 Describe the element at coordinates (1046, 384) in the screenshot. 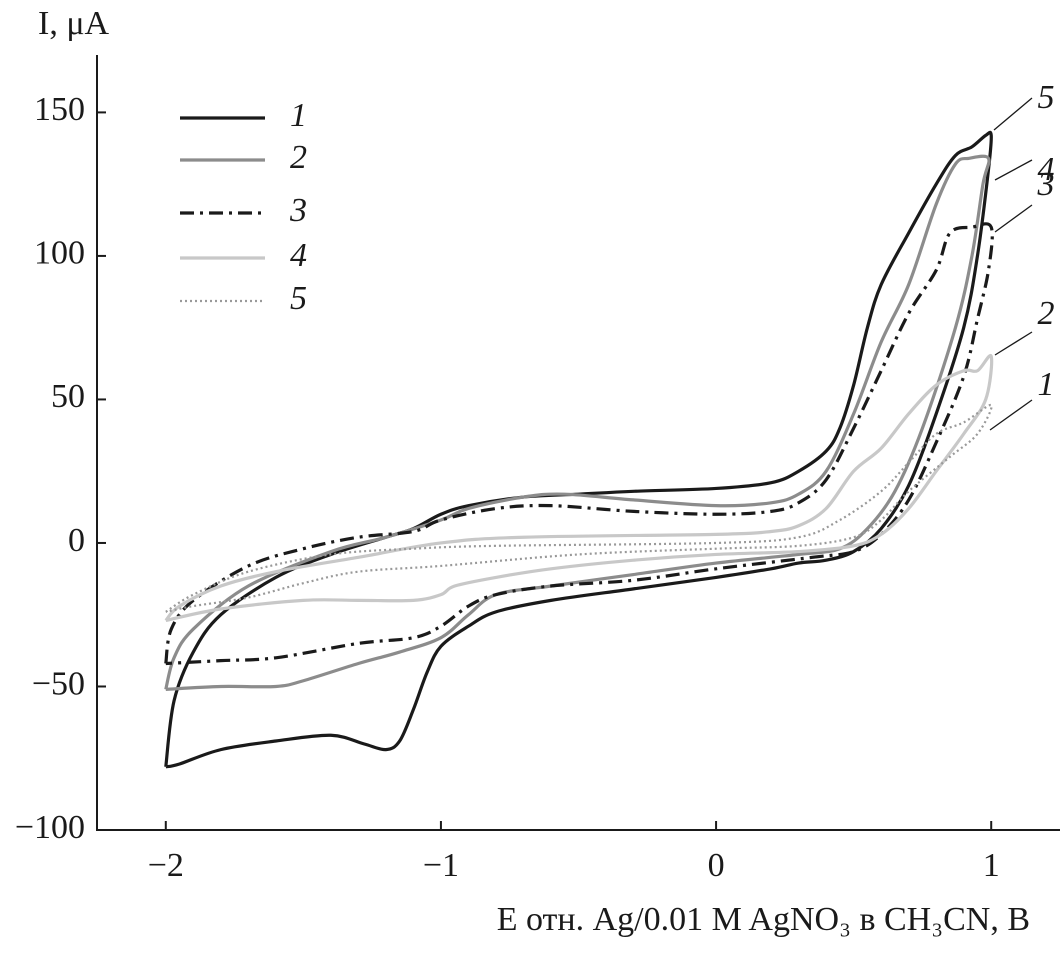

I see `curve-annotation: 1` at that location.